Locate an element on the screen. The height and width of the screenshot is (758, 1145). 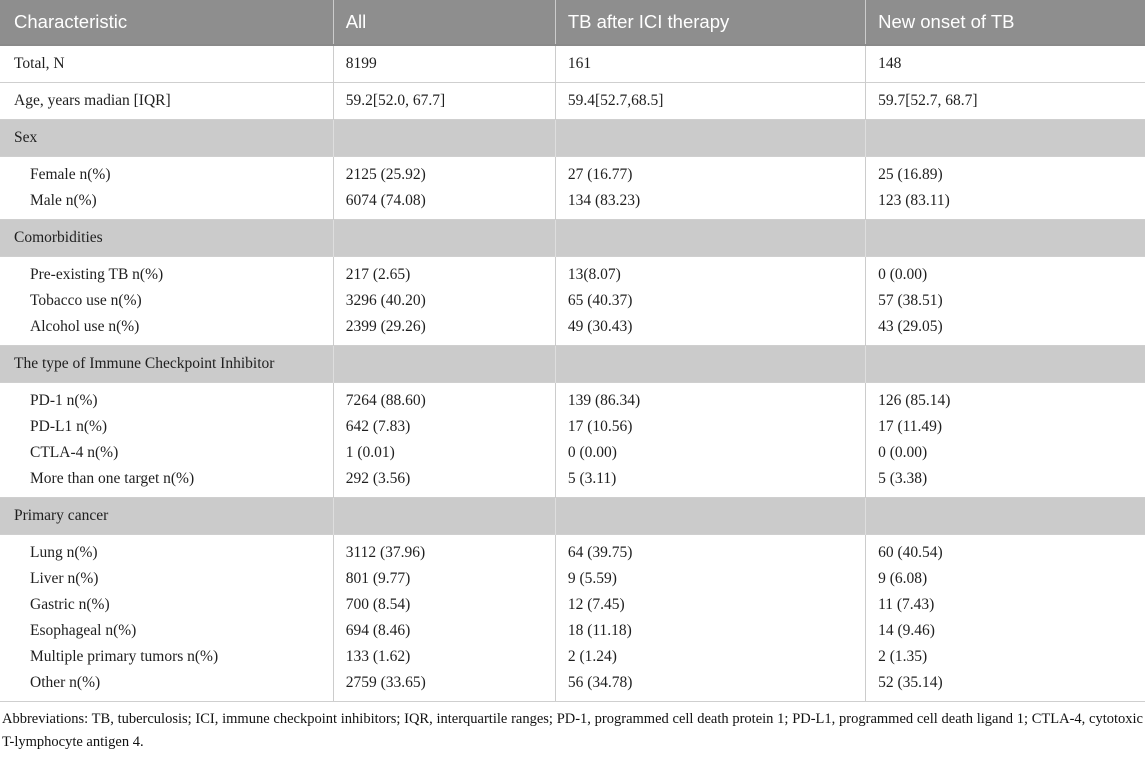
value-cell: 59.2[52.0, 67.7] is located at coordinates (444, 101).